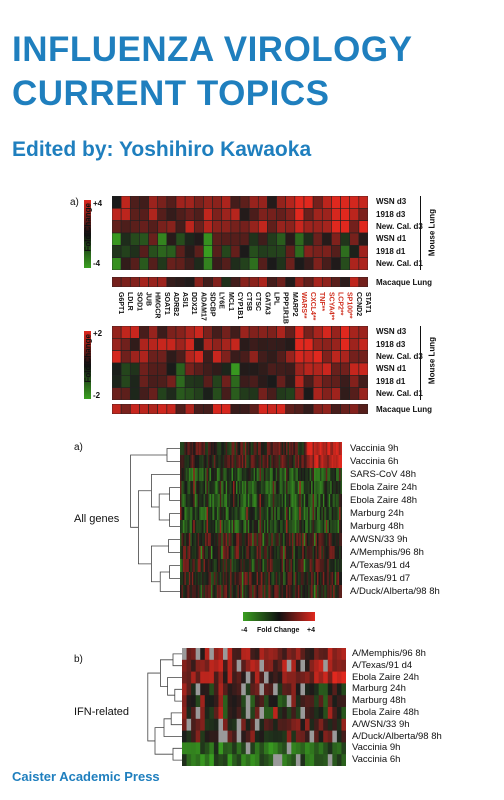 The width and height of the screenshot is (504, 800). What do you see at coordinates (221, 300) in the screenshot?
I see `gene-label: LY6E` at bounding box center [221, 300].